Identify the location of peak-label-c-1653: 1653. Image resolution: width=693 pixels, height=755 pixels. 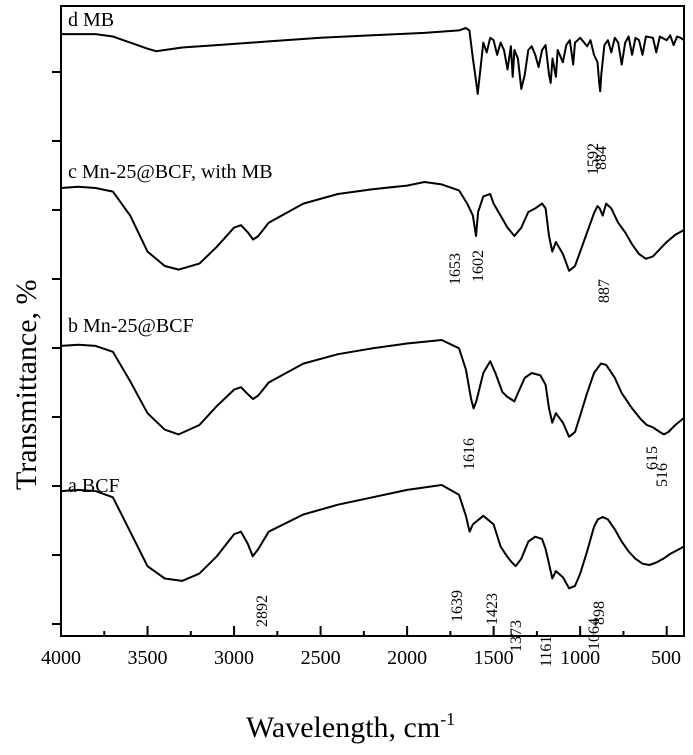
(455, 269).